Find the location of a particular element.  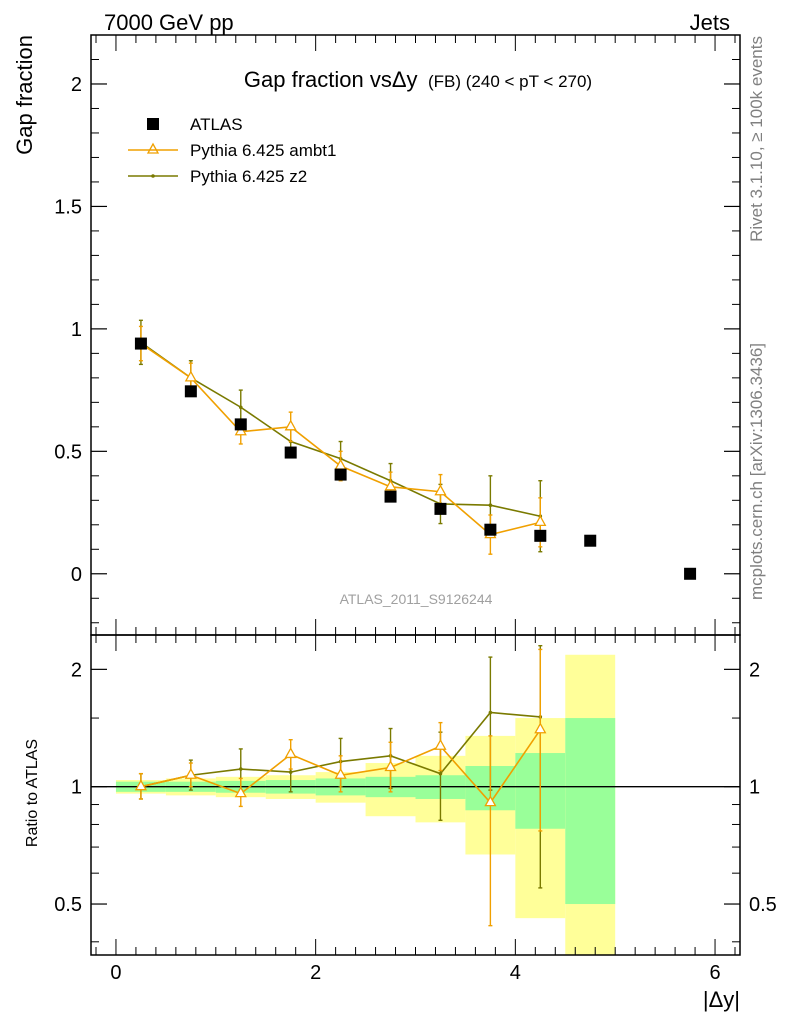

ratio-ytick-label-right: 0.5 is located at coordinates (763, 905).